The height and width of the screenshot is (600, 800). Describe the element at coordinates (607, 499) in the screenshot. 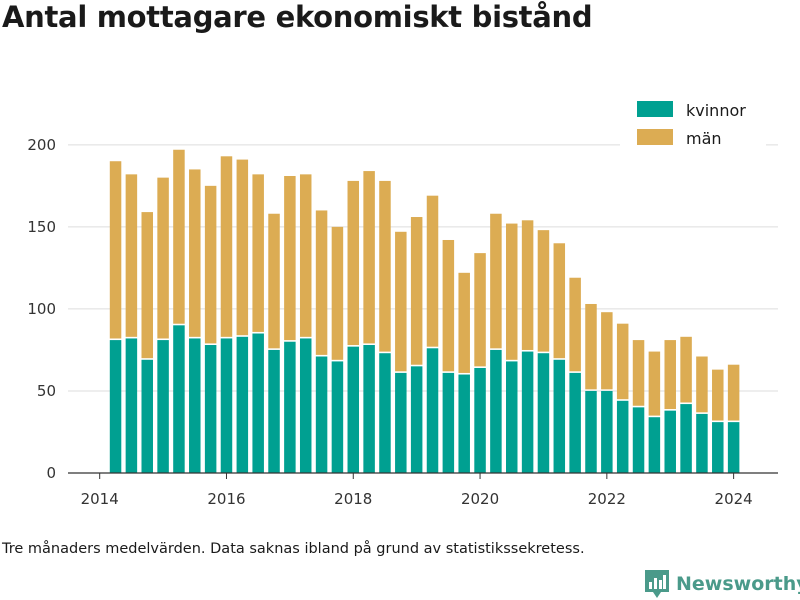

I see `x-tick-label: 2022` at that location.